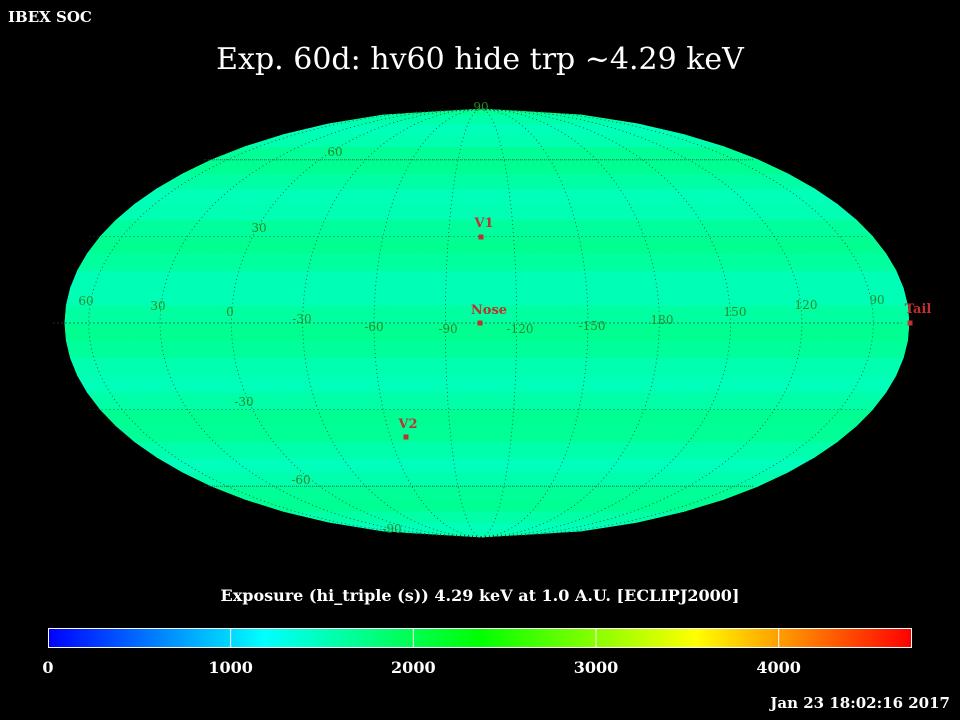 This screenshot has height=720, width=960. I want to click on longitude-label: -90, so click(447, 329).